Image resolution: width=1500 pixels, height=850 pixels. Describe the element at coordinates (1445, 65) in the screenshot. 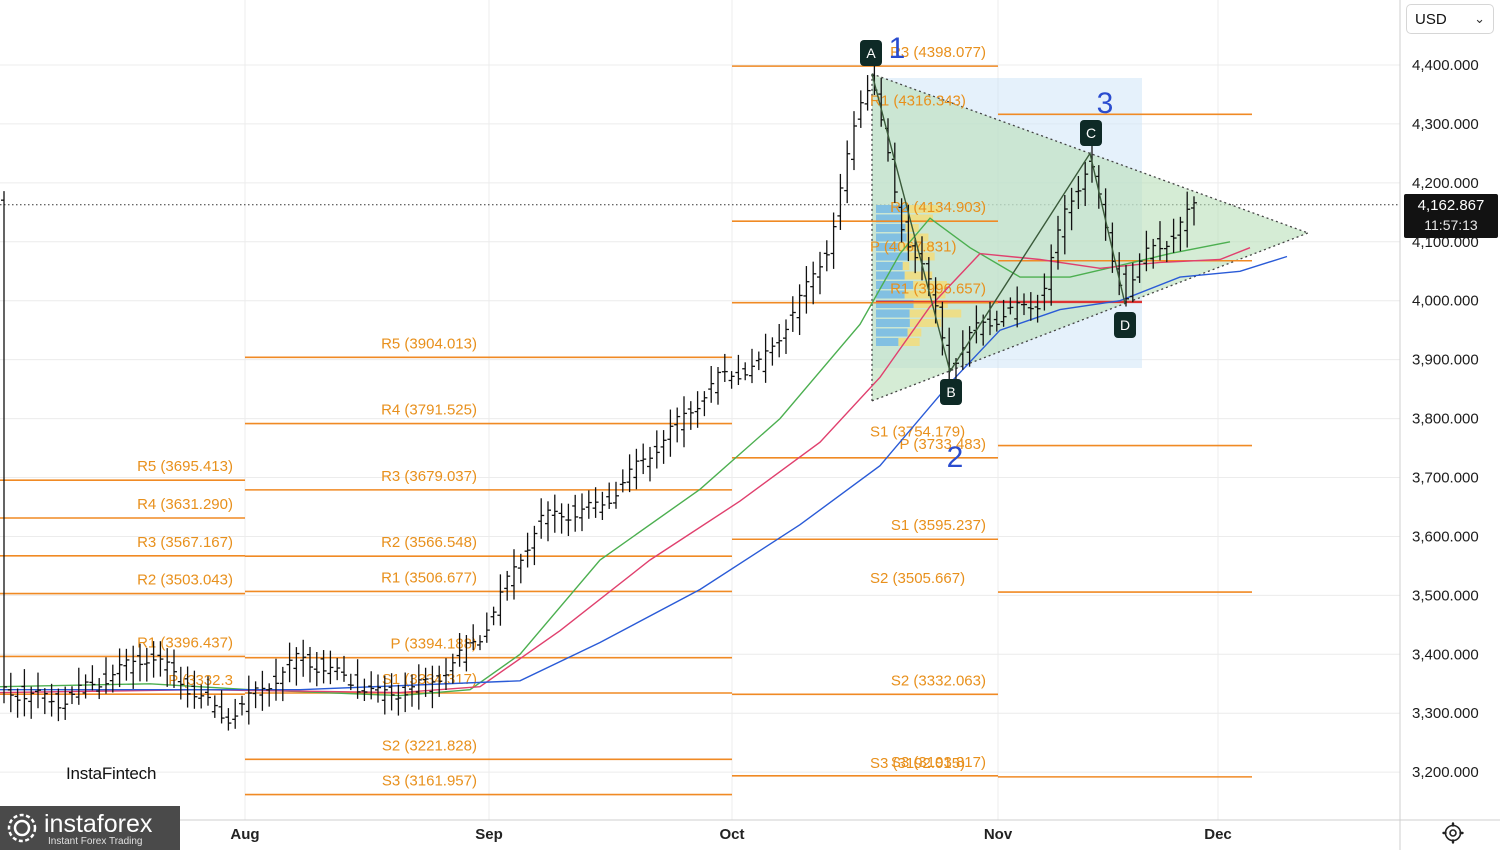

I see `price-tick-label: 4,400.000` at that location.